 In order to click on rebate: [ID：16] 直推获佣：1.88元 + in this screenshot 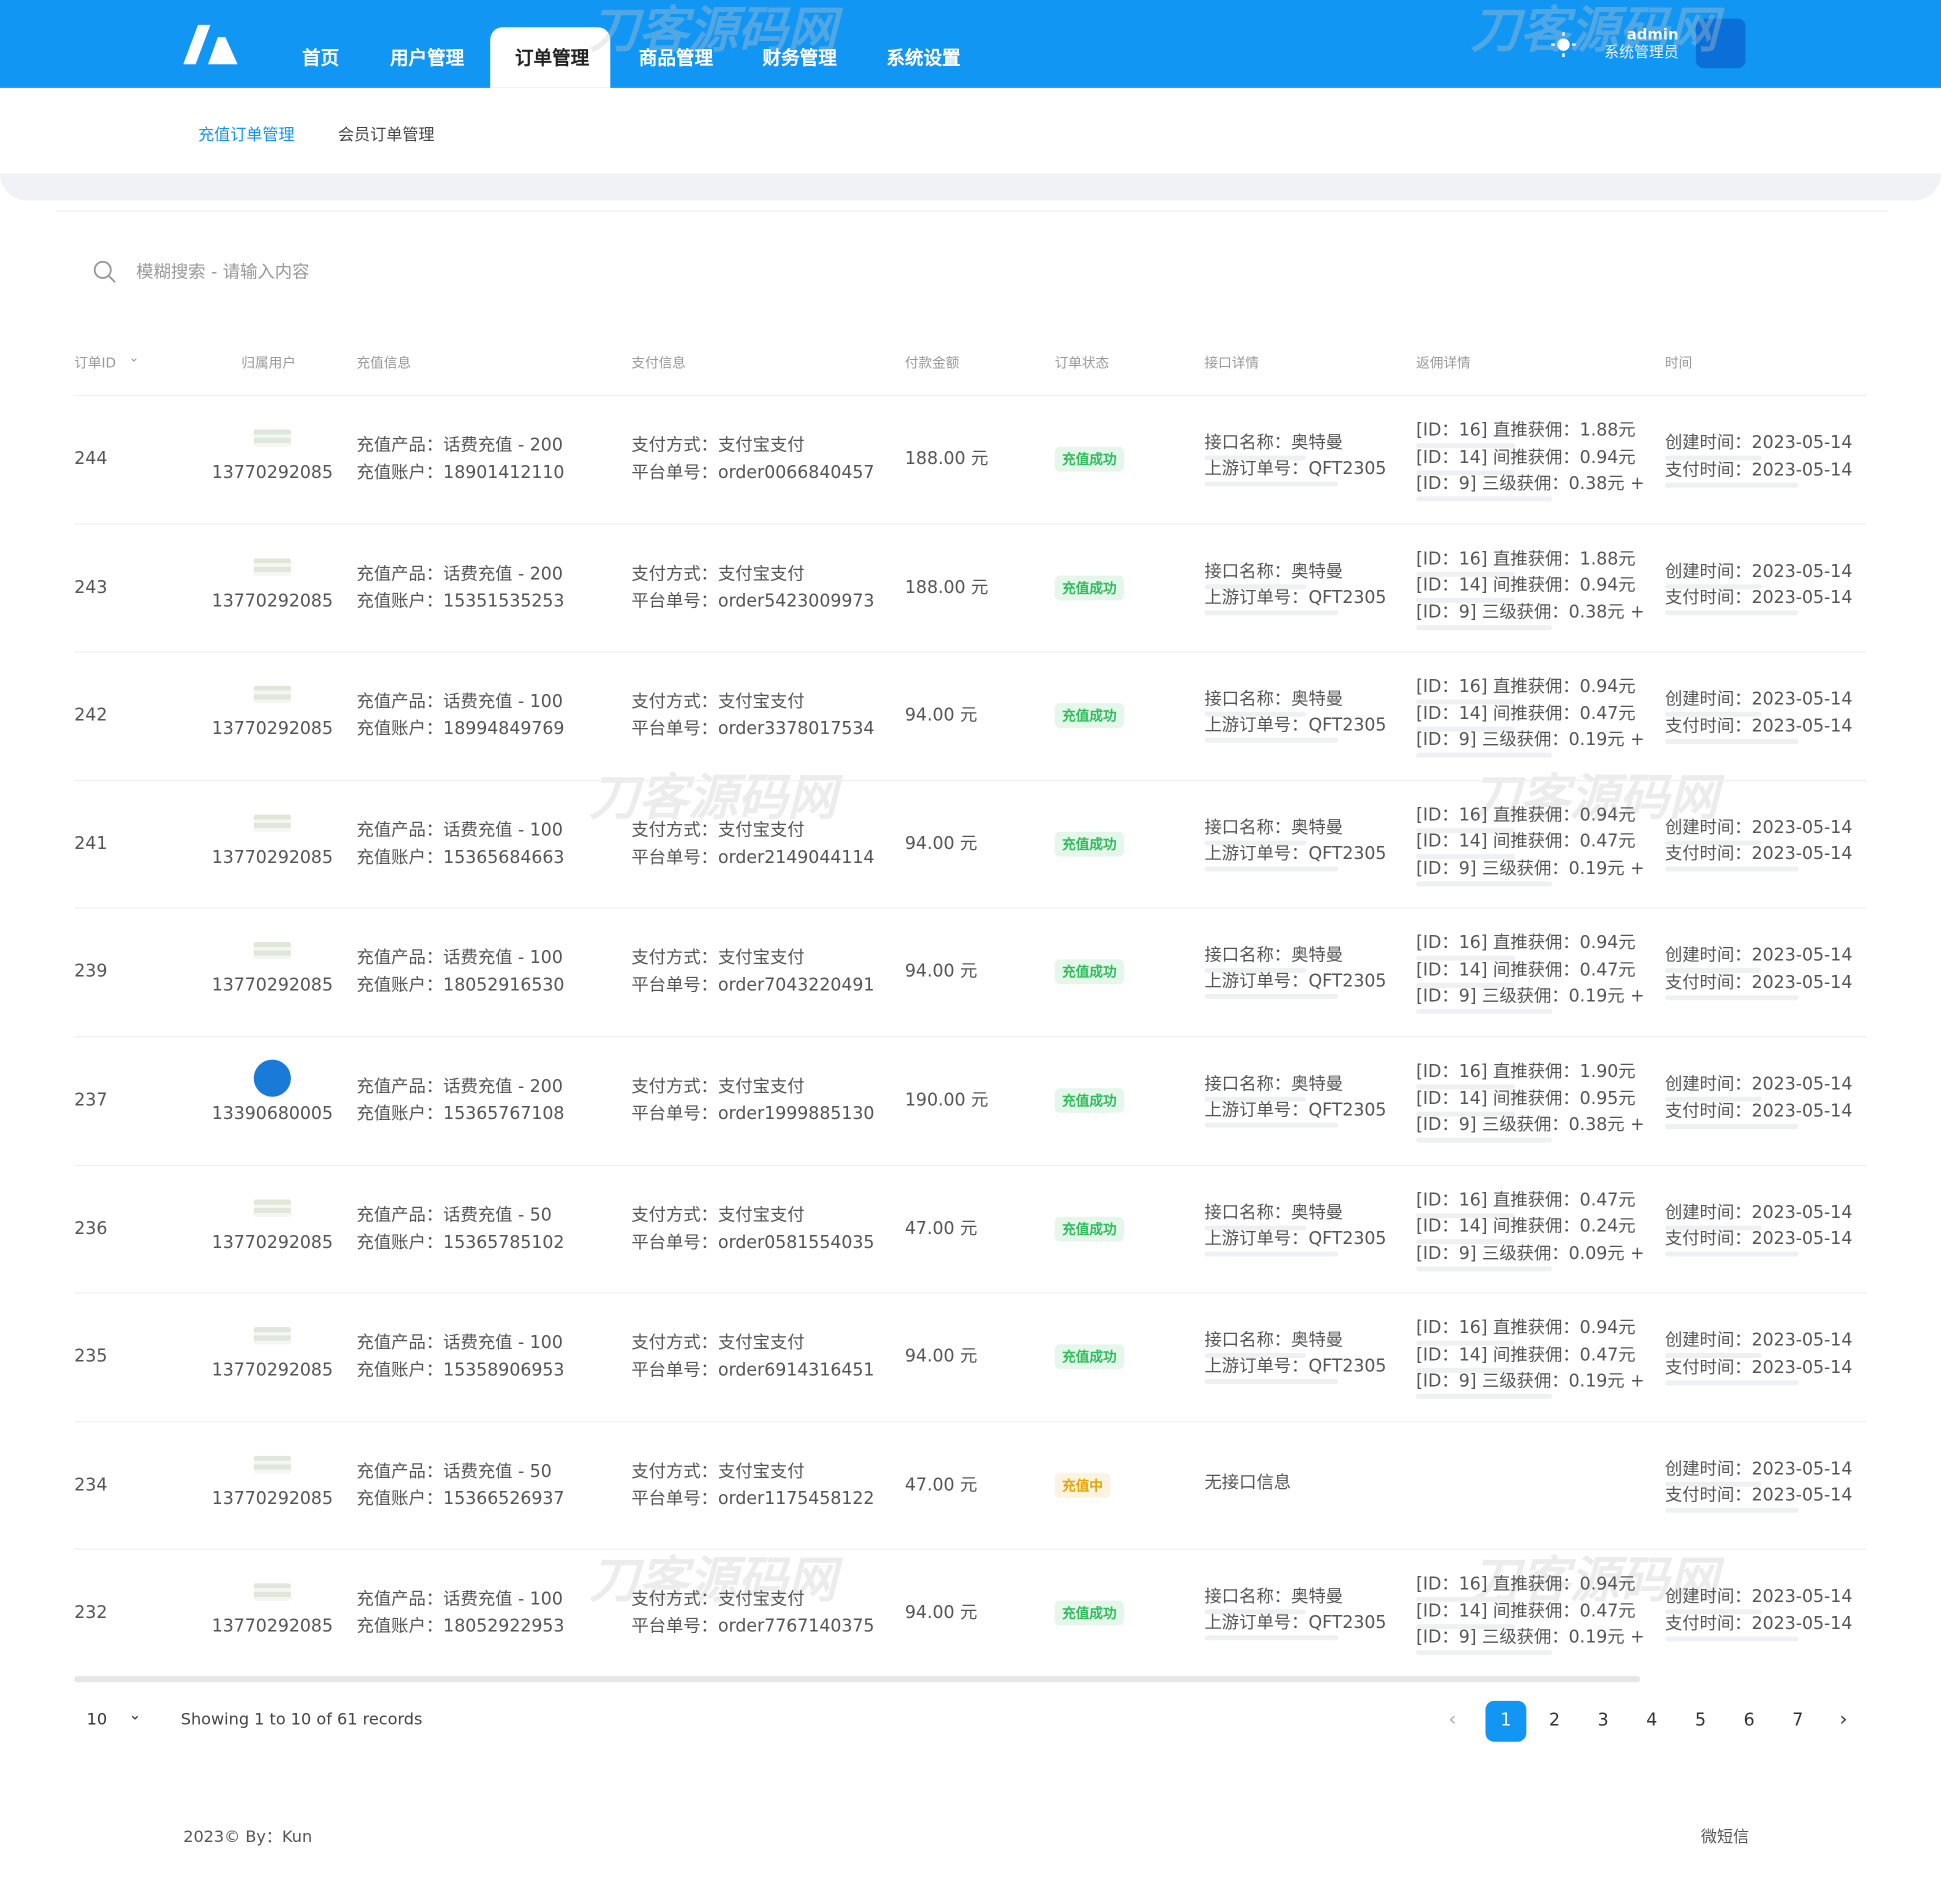, I will do `click(1529, 430)`.